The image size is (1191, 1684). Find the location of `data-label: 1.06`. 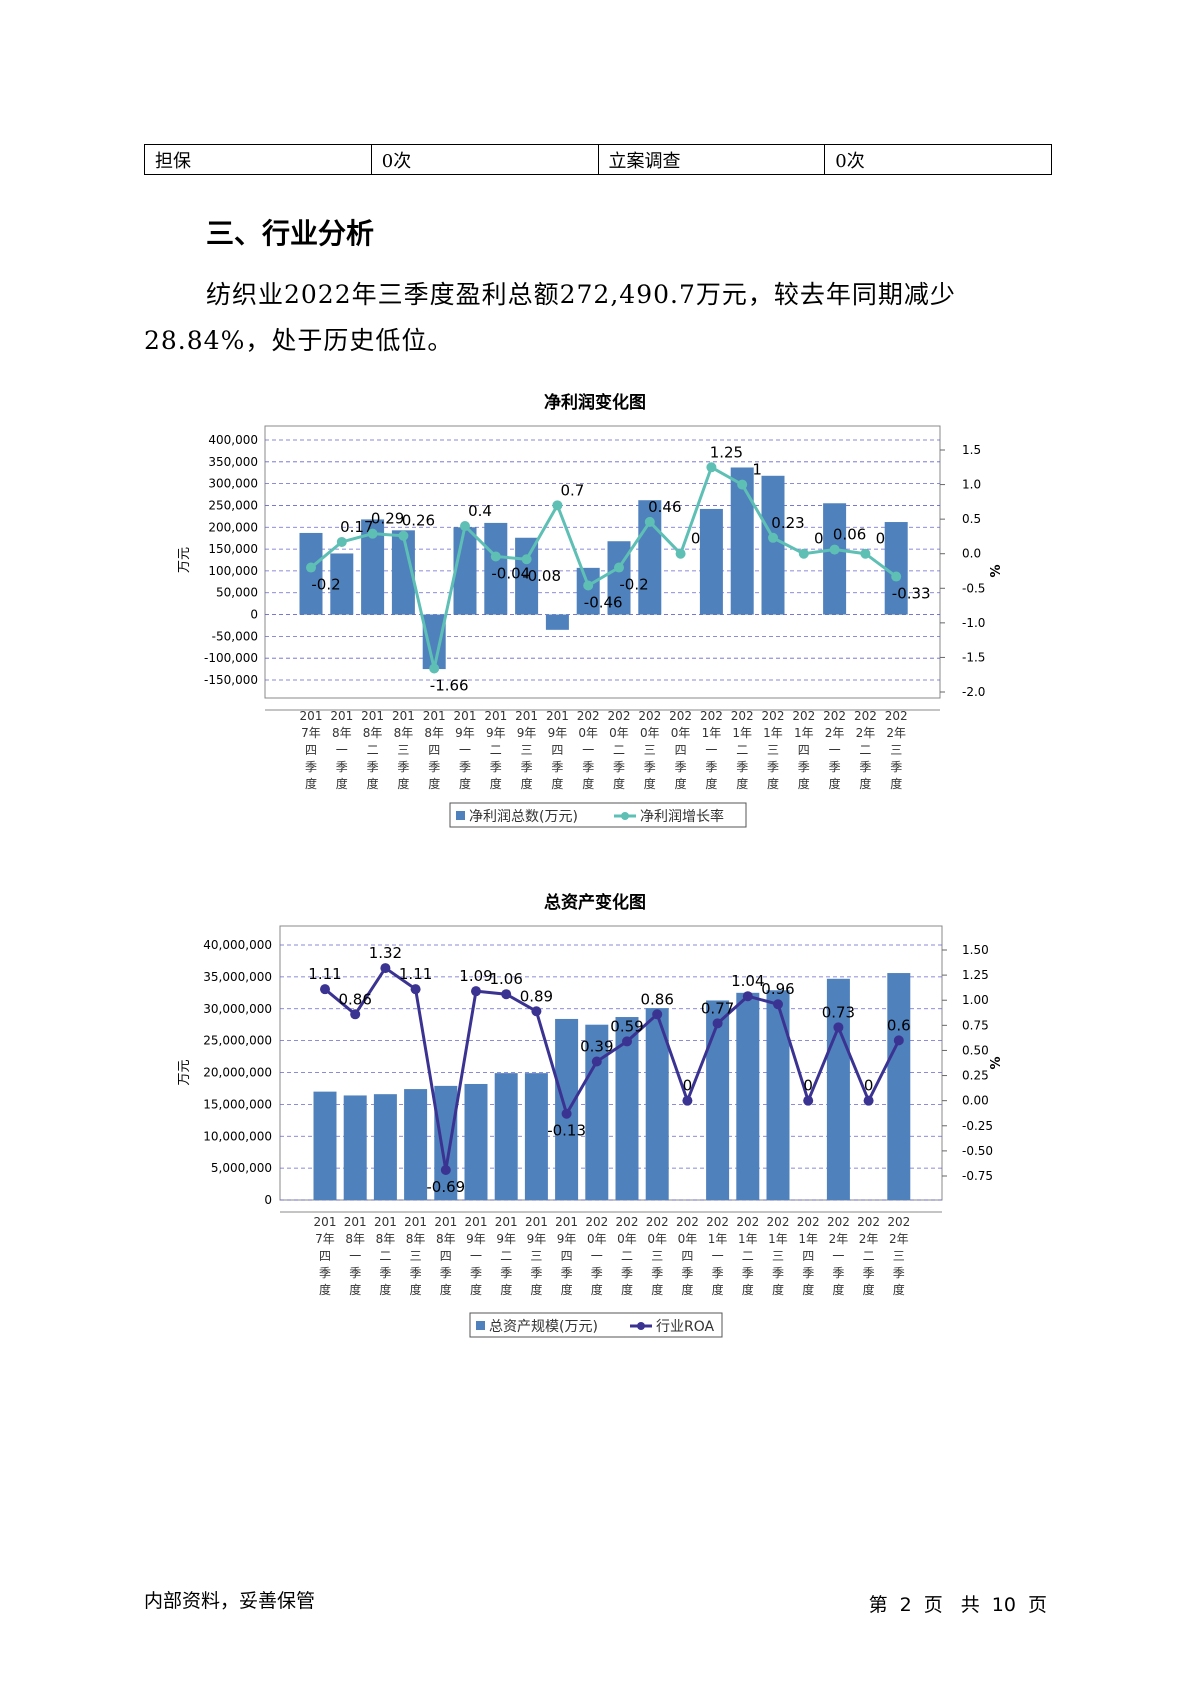

data-label: 1.06 is located at coordinates (505, 979).